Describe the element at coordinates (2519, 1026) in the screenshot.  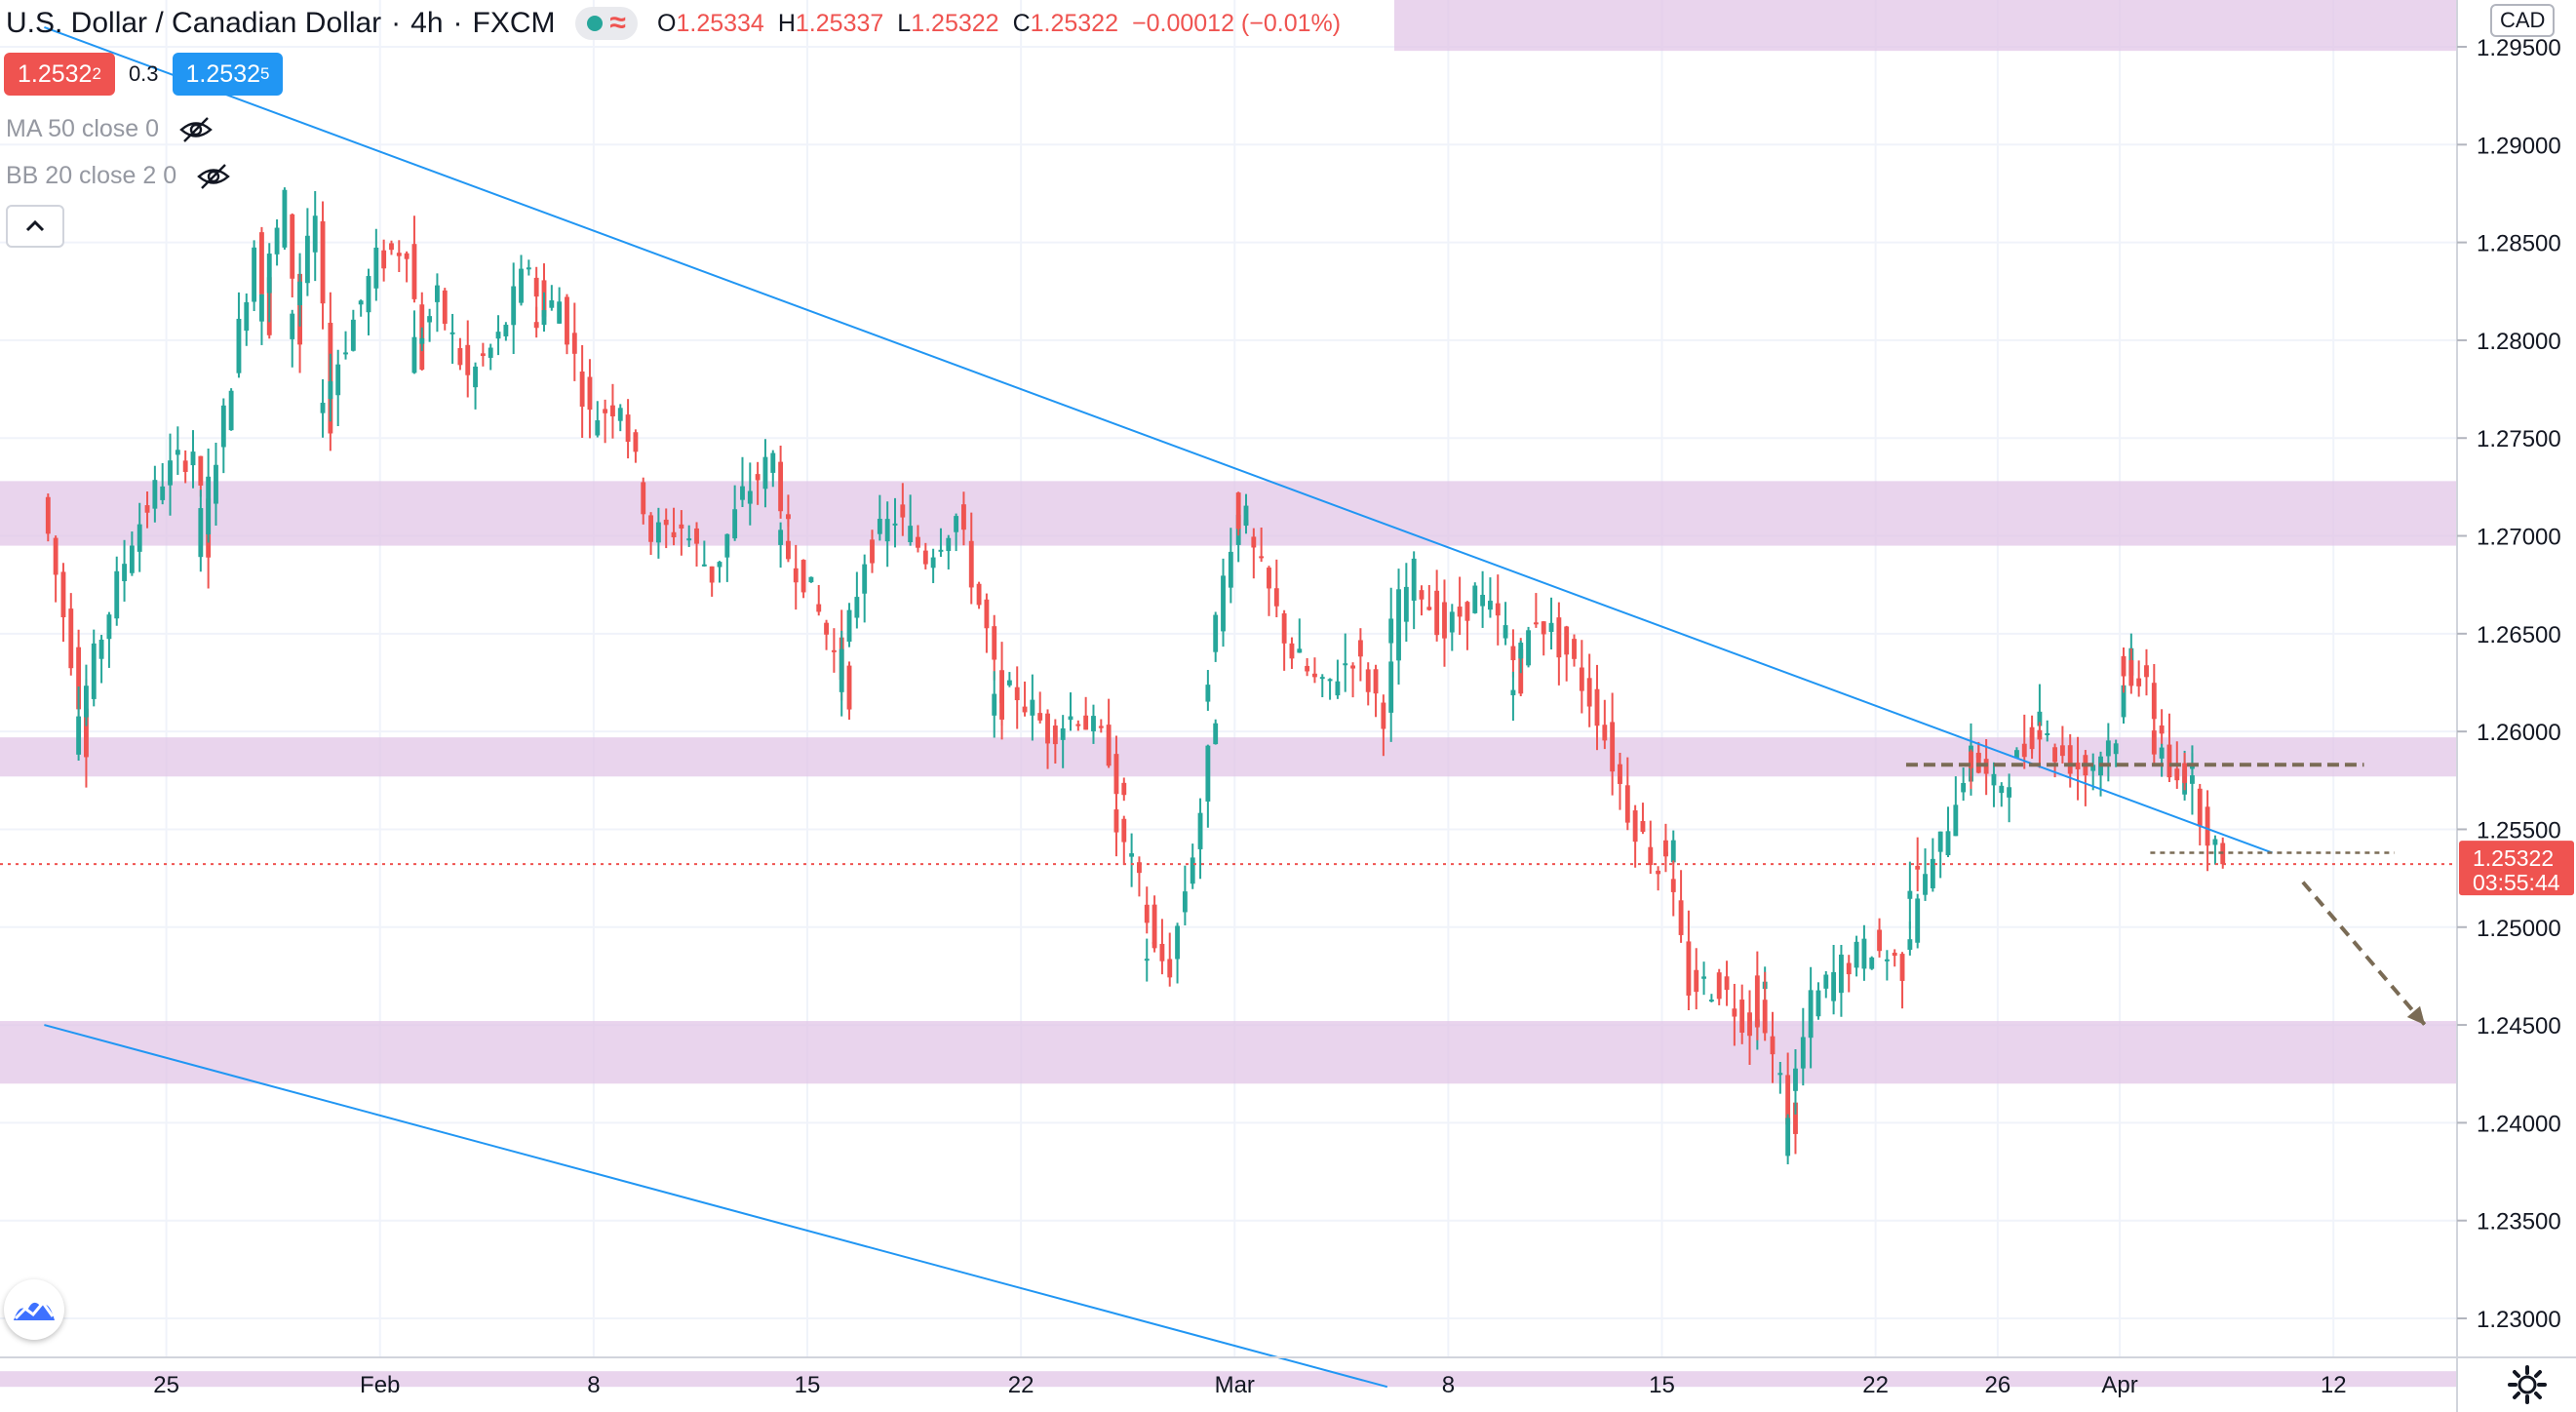
I see `y-tick-label: 1.24500` at that location.